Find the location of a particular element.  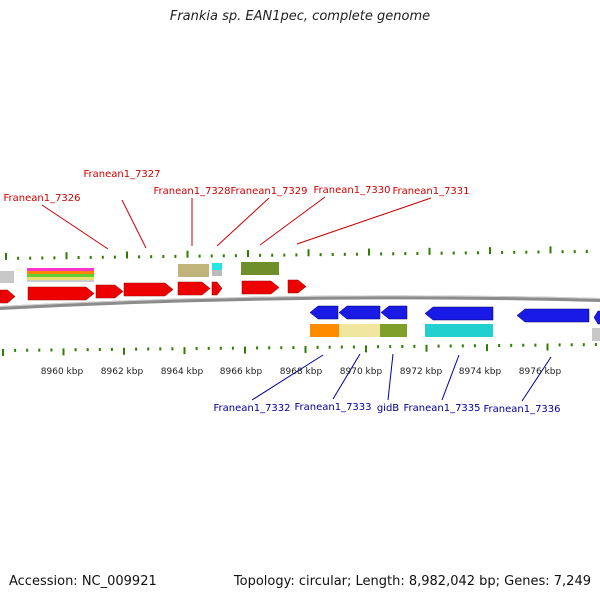

gene-label-top: Franean1_7331 is located at coordinates (430, 191).